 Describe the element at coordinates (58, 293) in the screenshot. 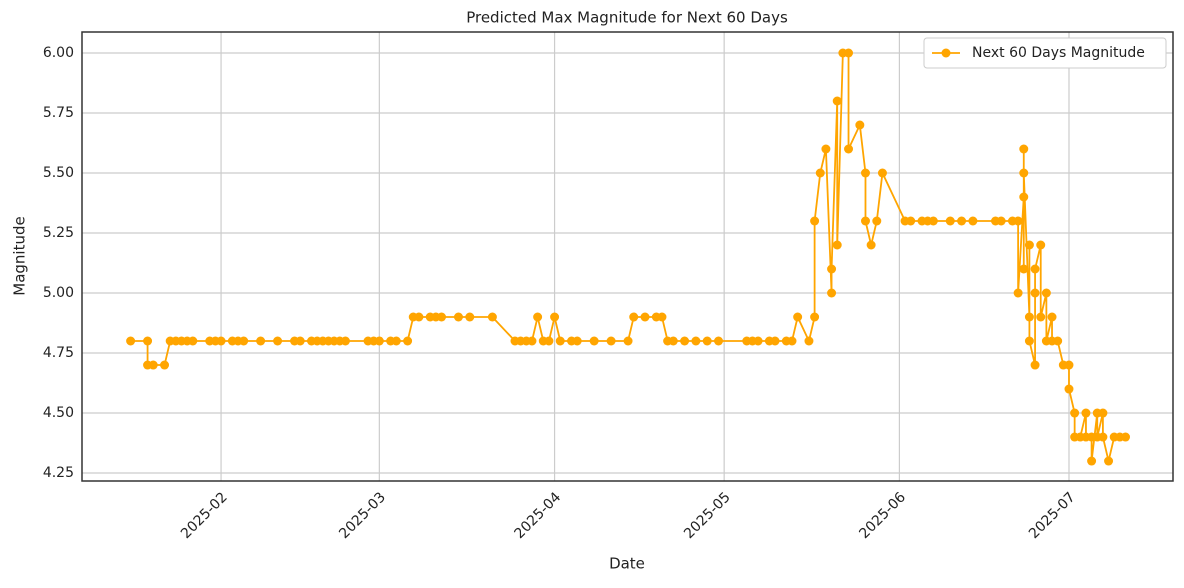

I see `y-tick-label: 5.00` at that location.